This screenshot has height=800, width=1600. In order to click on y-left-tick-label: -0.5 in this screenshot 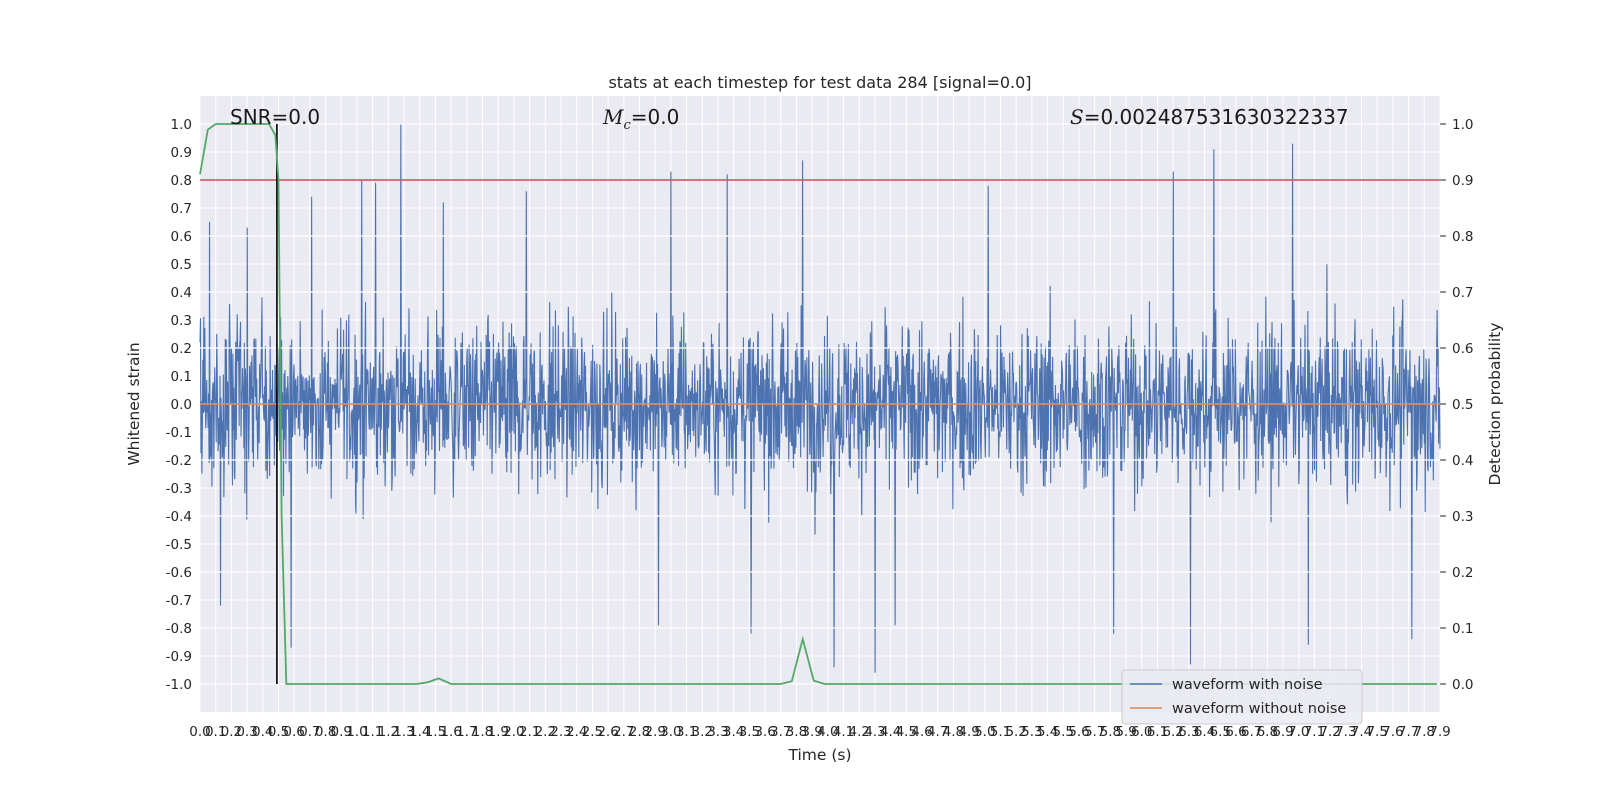, I will do `click(179, 545)`.